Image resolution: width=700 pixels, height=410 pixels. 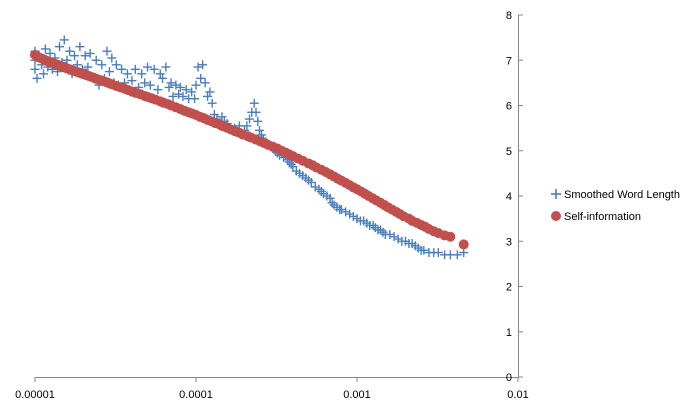 I want to click on x-tick-label: 0.001, so click(x=357, y=395).